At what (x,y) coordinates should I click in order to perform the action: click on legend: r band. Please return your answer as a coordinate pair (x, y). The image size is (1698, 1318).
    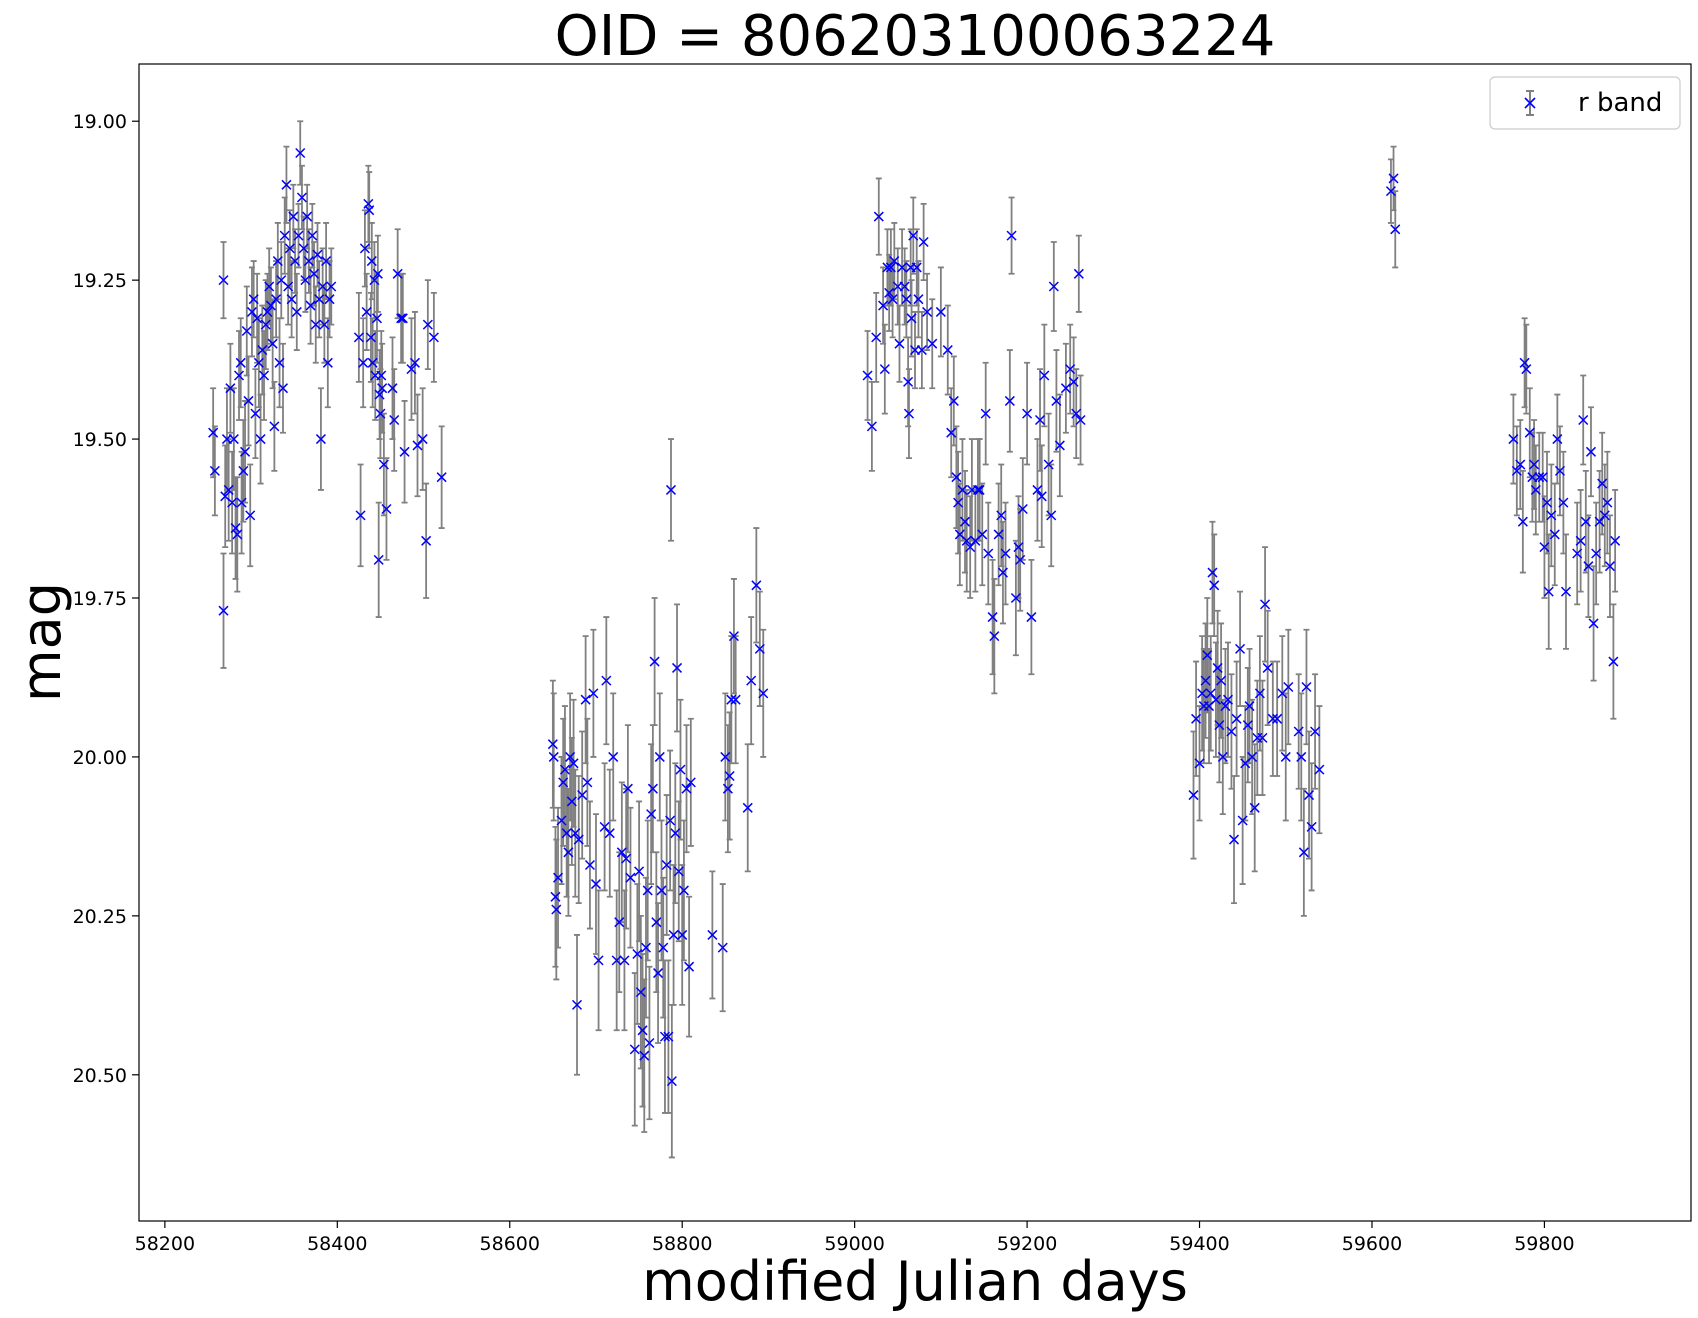
    Looking at the image, I should click on (1585, 103).